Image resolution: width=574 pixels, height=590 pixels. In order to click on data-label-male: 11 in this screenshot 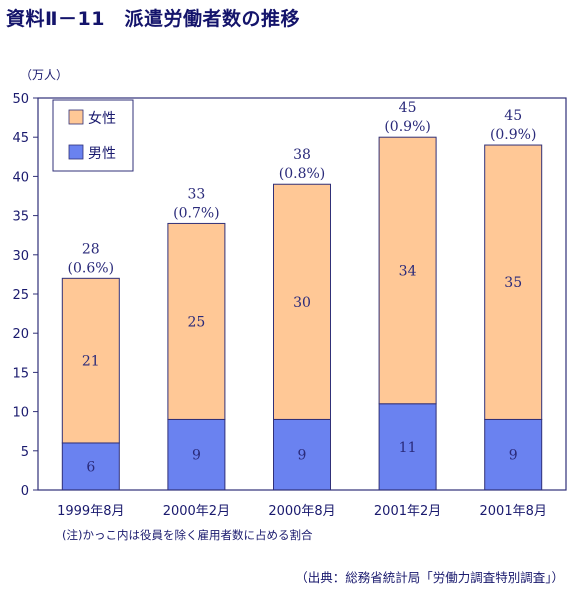, I will do `click(408, 448)`.